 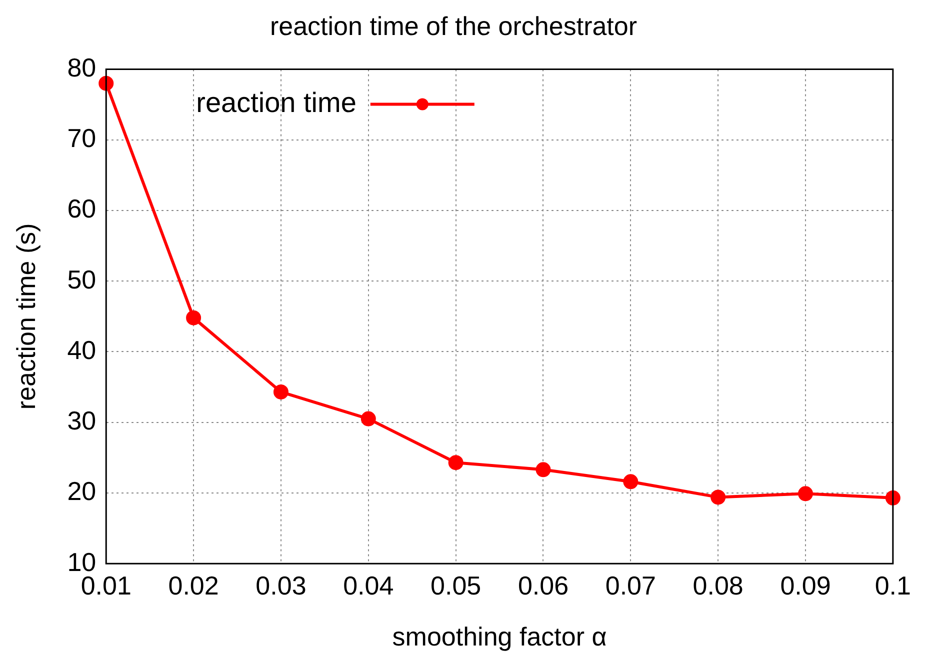 I want to click on y-tick-label: 20, so click(x=81, y=491).